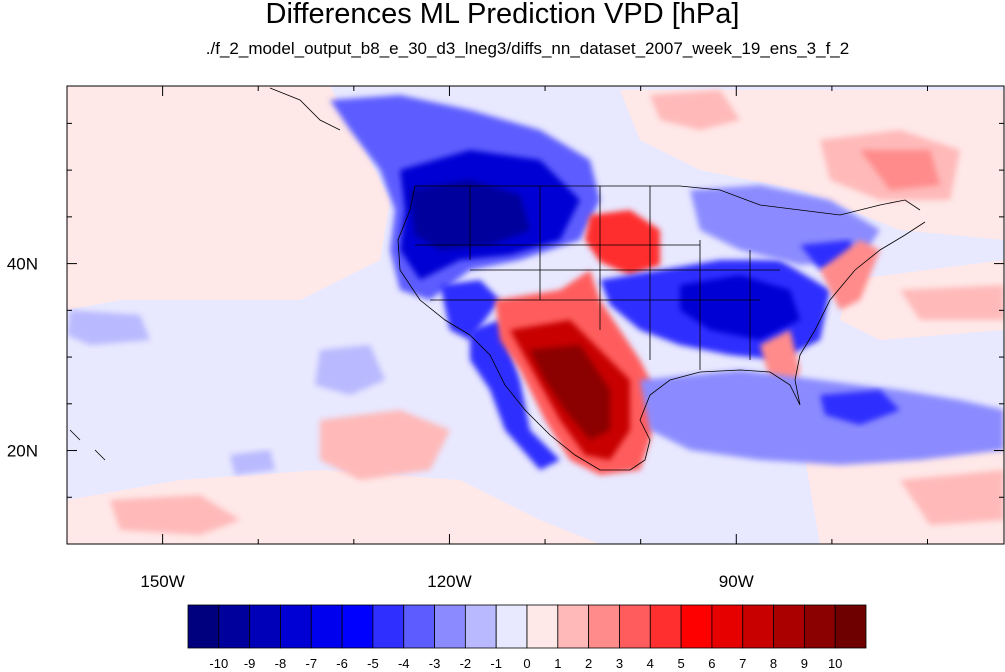 This screenshot has width=1005, height=672. Describe the element at coordinates (835, 663) in the screenshot. I see `colorbar-label: 10` at that location.